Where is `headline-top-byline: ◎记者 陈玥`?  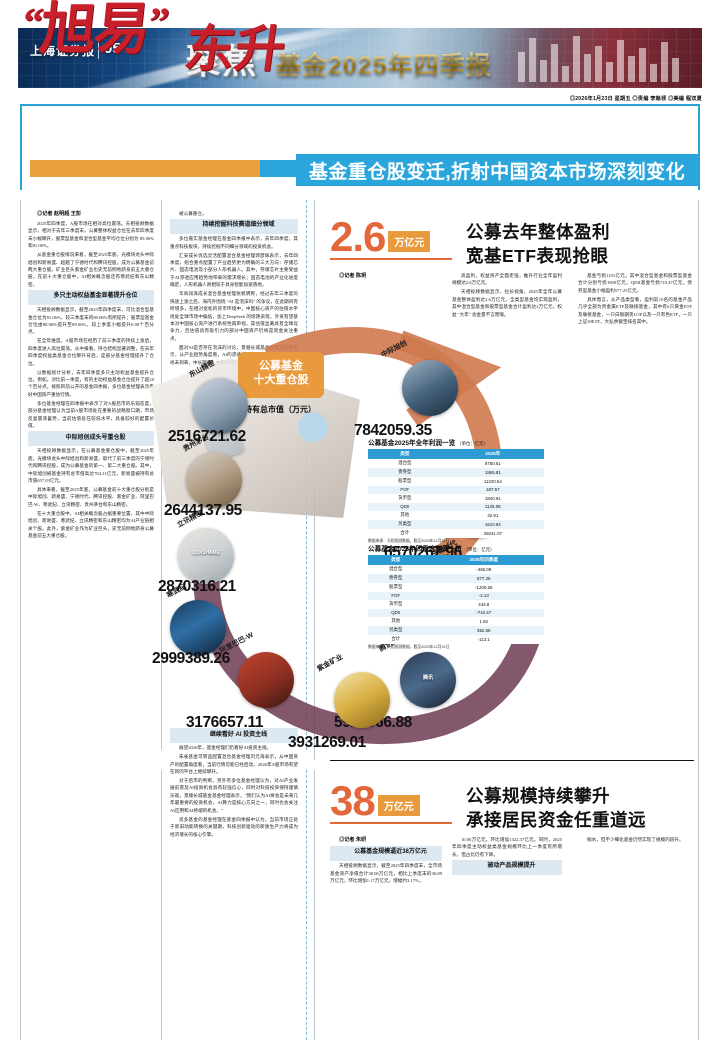
headline-top-byline: ◎记者 陈玥 is located at coordinates (353, 276).